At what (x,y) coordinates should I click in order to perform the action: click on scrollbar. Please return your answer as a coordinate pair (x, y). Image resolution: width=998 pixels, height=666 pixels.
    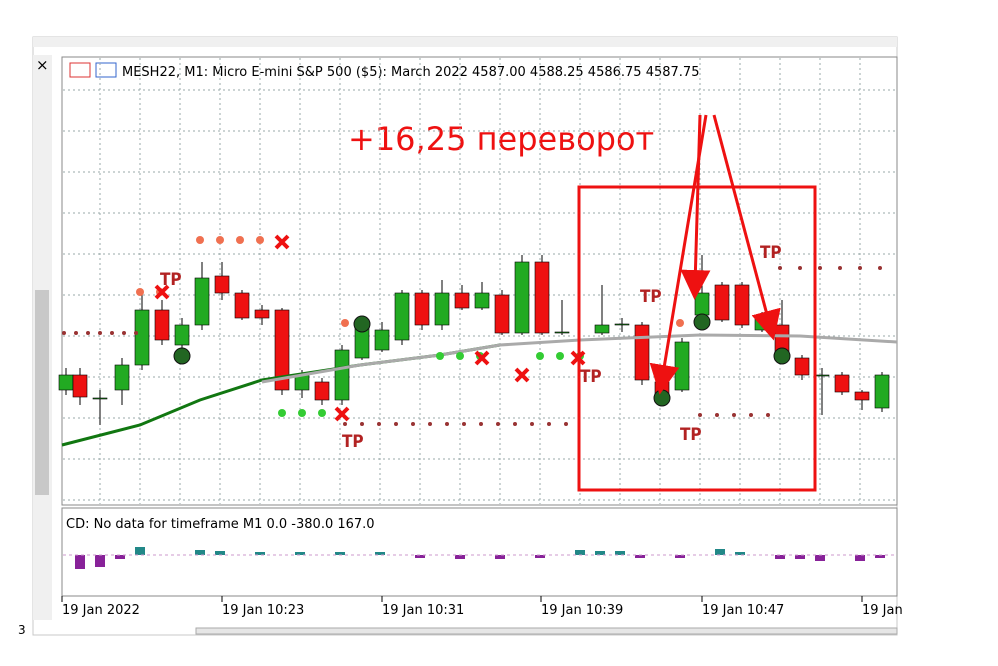
    Looking at the image, I should click on (42, 392).